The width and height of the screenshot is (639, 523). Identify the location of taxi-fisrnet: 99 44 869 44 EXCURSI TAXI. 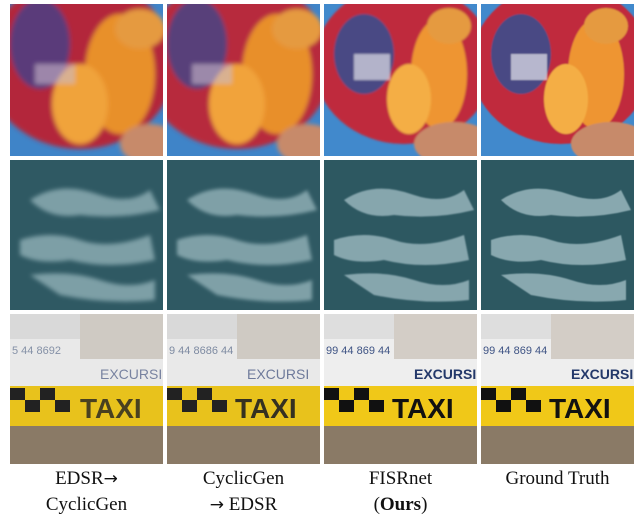
(400, 389).